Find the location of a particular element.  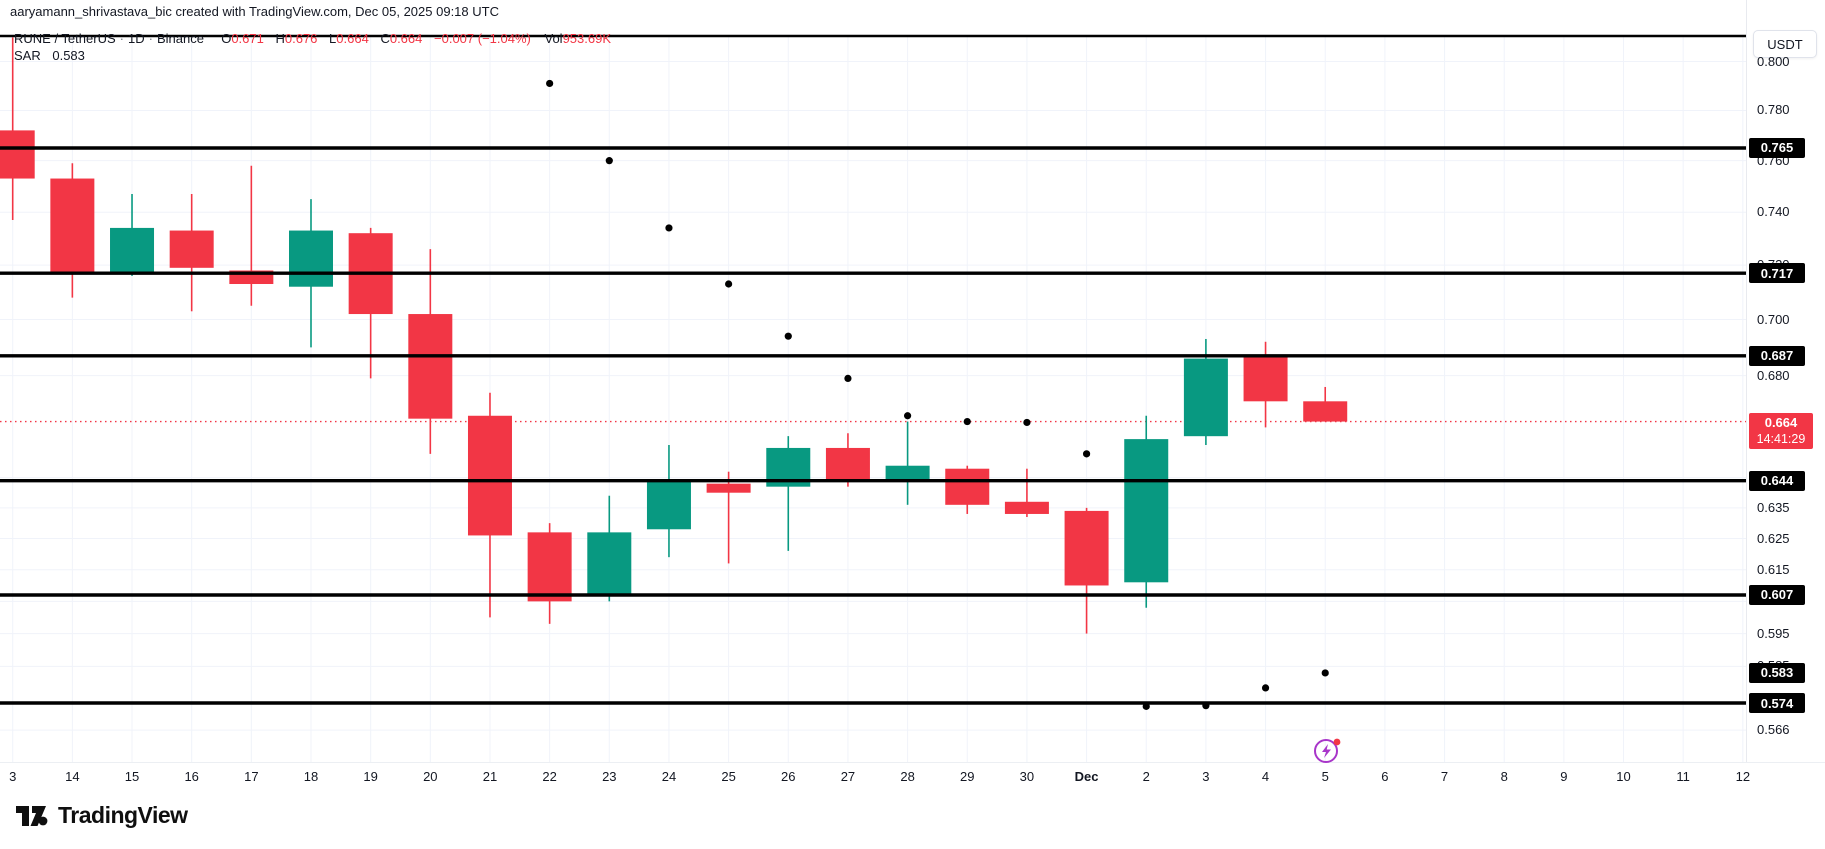

price-tick-label: 0.625 is located at coordinates (1773, 538).